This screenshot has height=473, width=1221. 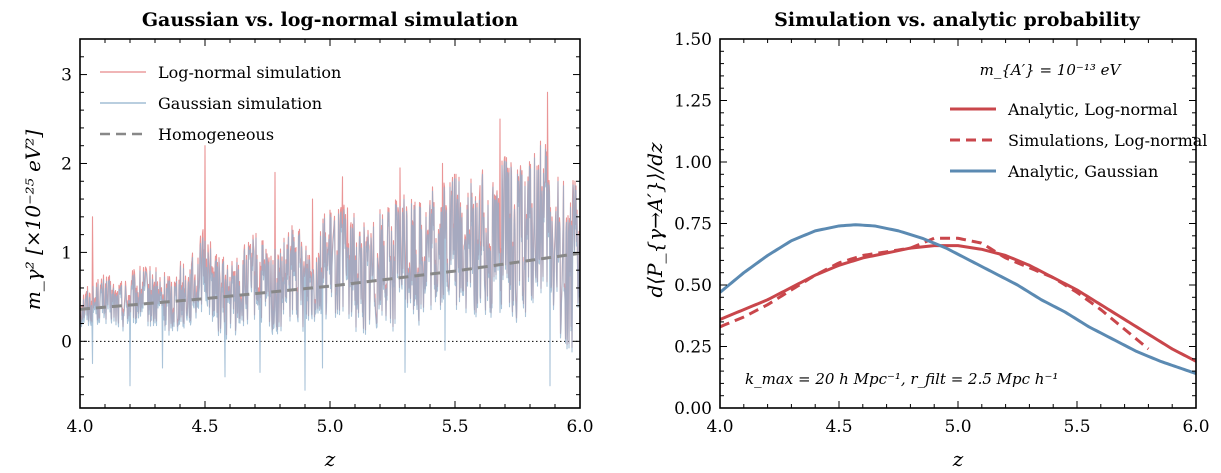 What do you see at coordinates (1107, 140) in the screenshot?
I see `right-legend-label-1: Simulations, Log-normal` at bounding box center [1107, 140].